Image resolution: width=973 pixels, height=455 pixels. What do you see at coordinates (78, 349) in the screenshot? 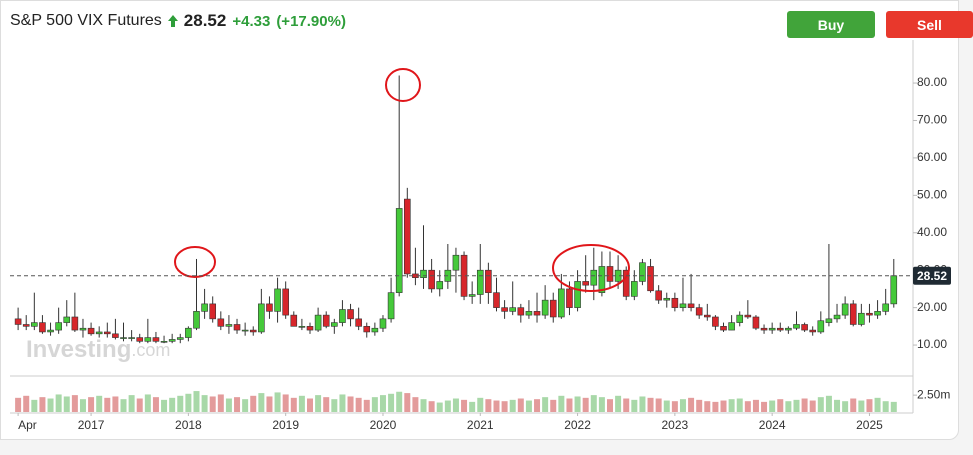
I see `watermark-main: Investing` at bounding box center [78, 349].